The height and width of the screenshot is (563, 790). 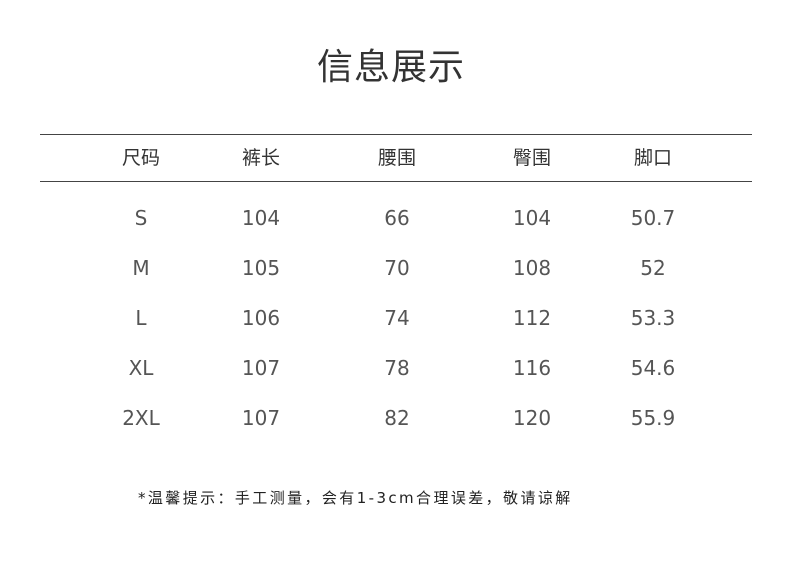 What do you see at coordinates (396, 134) in the screenshot?
I see `divider-top` at bounding box center [396, 134].